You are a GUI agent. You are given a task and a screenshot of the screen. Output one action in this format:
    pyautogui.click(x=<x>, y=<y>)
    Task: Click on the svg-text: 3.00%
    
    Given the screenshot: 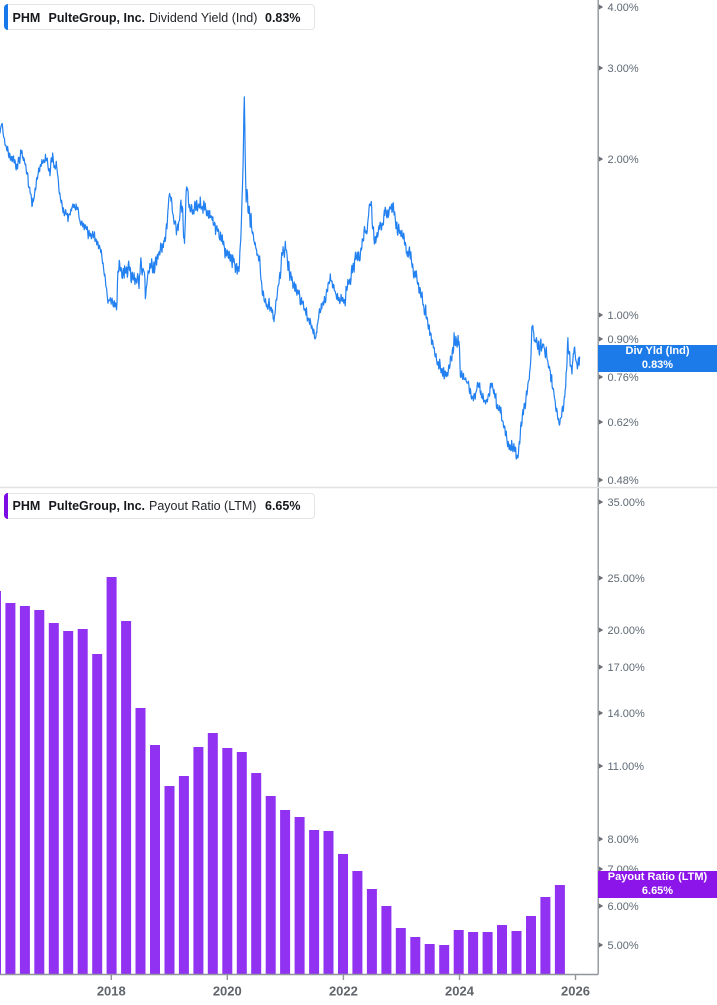 What is the action you would take?
    pyautogui.click(x=623, y=69)
    